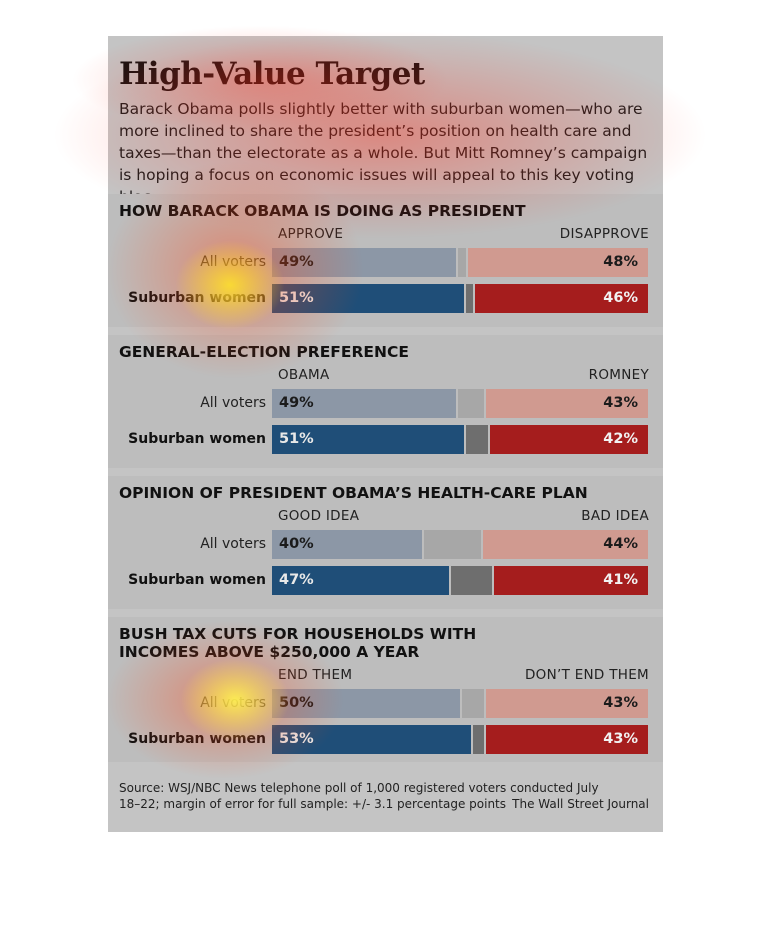  Describe the element at coordinates (264, 352) in the screenshot. I see `section-title: GENERAL-ELECTION PREFERENCE` at that location.